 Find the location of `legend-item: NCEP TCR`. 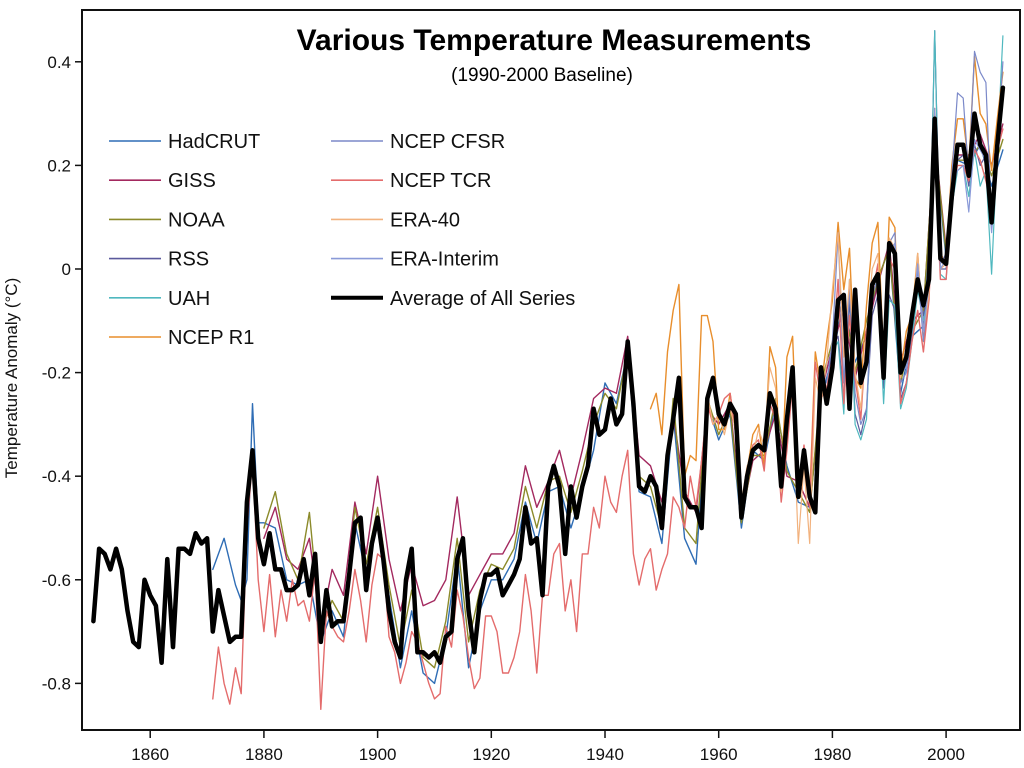

legend-item: NCEP TCR is located at coordinates (411, 181).